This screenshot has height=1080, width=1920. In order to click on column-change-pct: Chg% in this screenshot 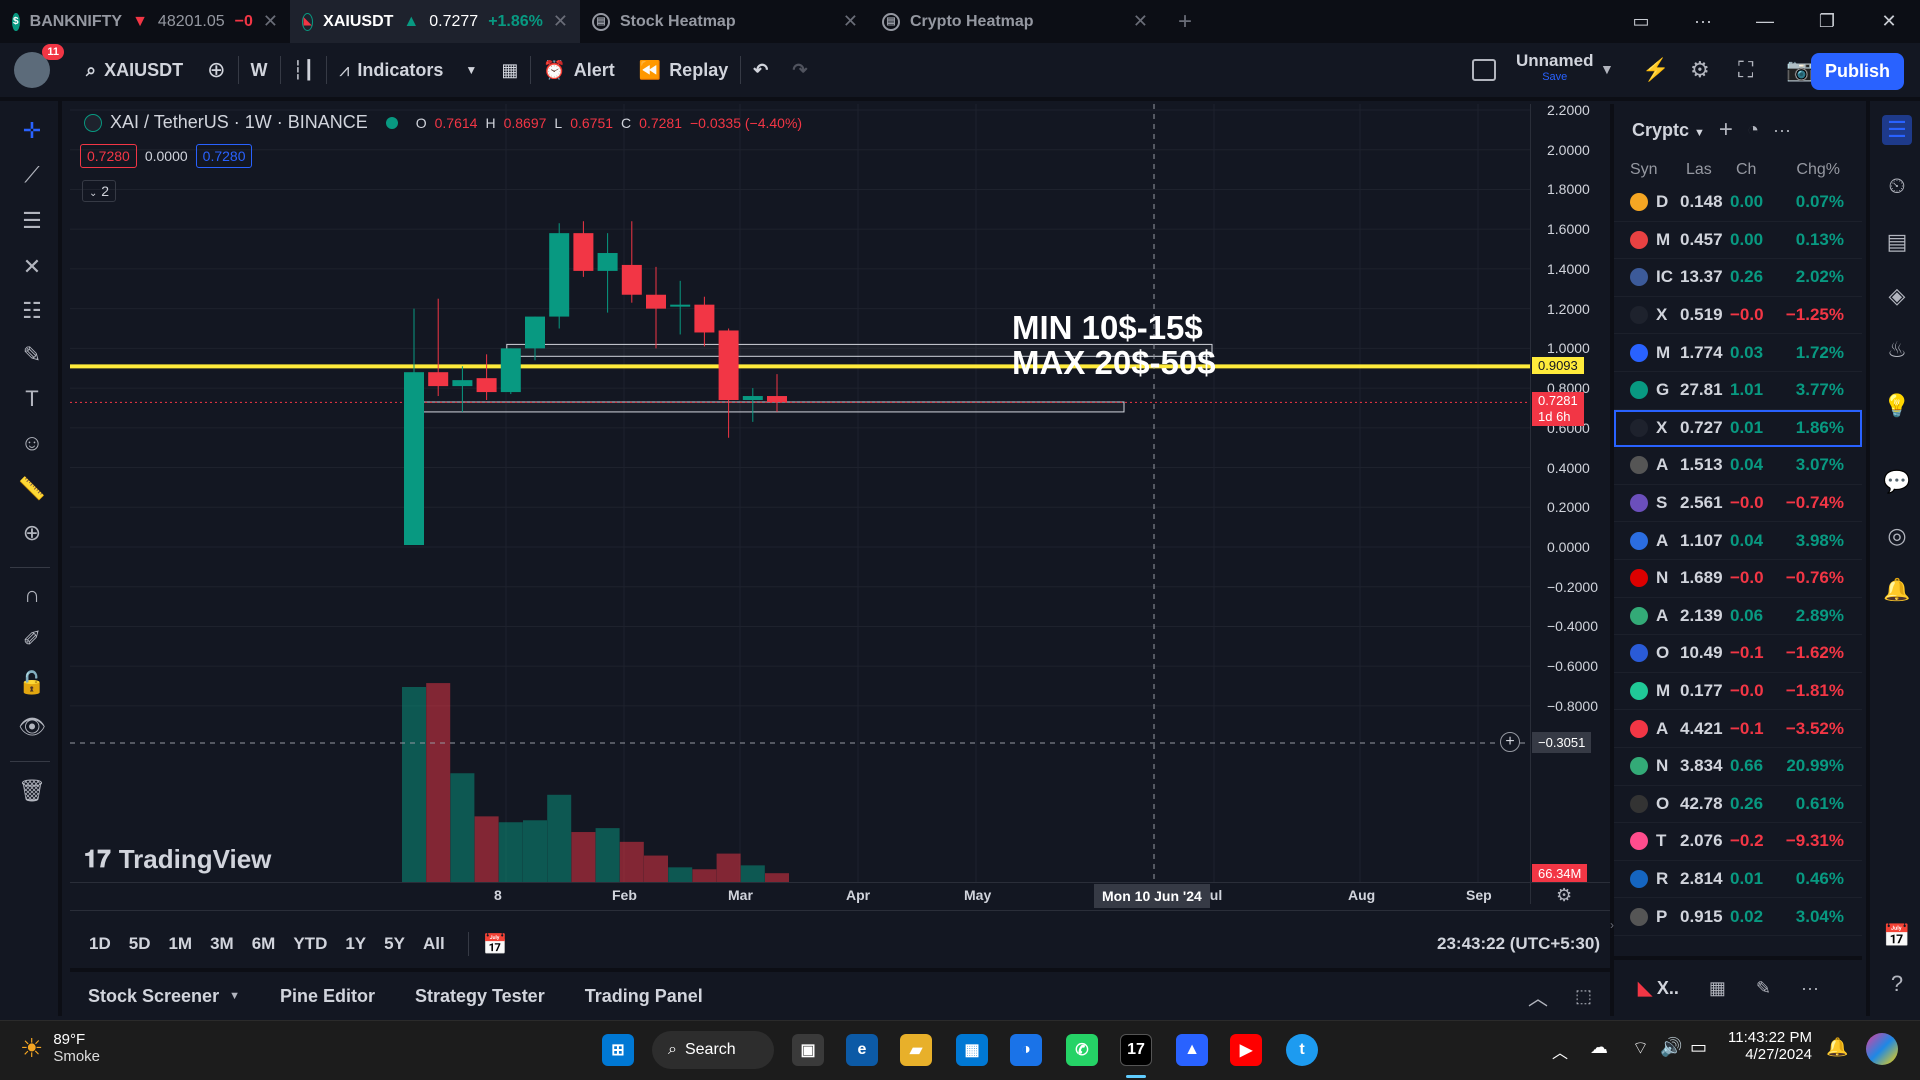, I will do `click(1818, 169)`.